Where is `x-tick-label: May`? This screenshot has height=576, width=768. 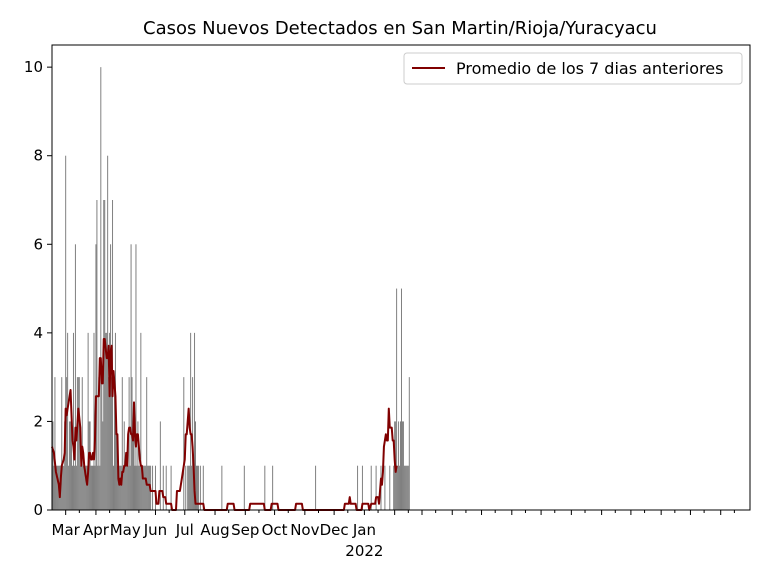
x-tick-label: May is located at coordinates (125, 530).